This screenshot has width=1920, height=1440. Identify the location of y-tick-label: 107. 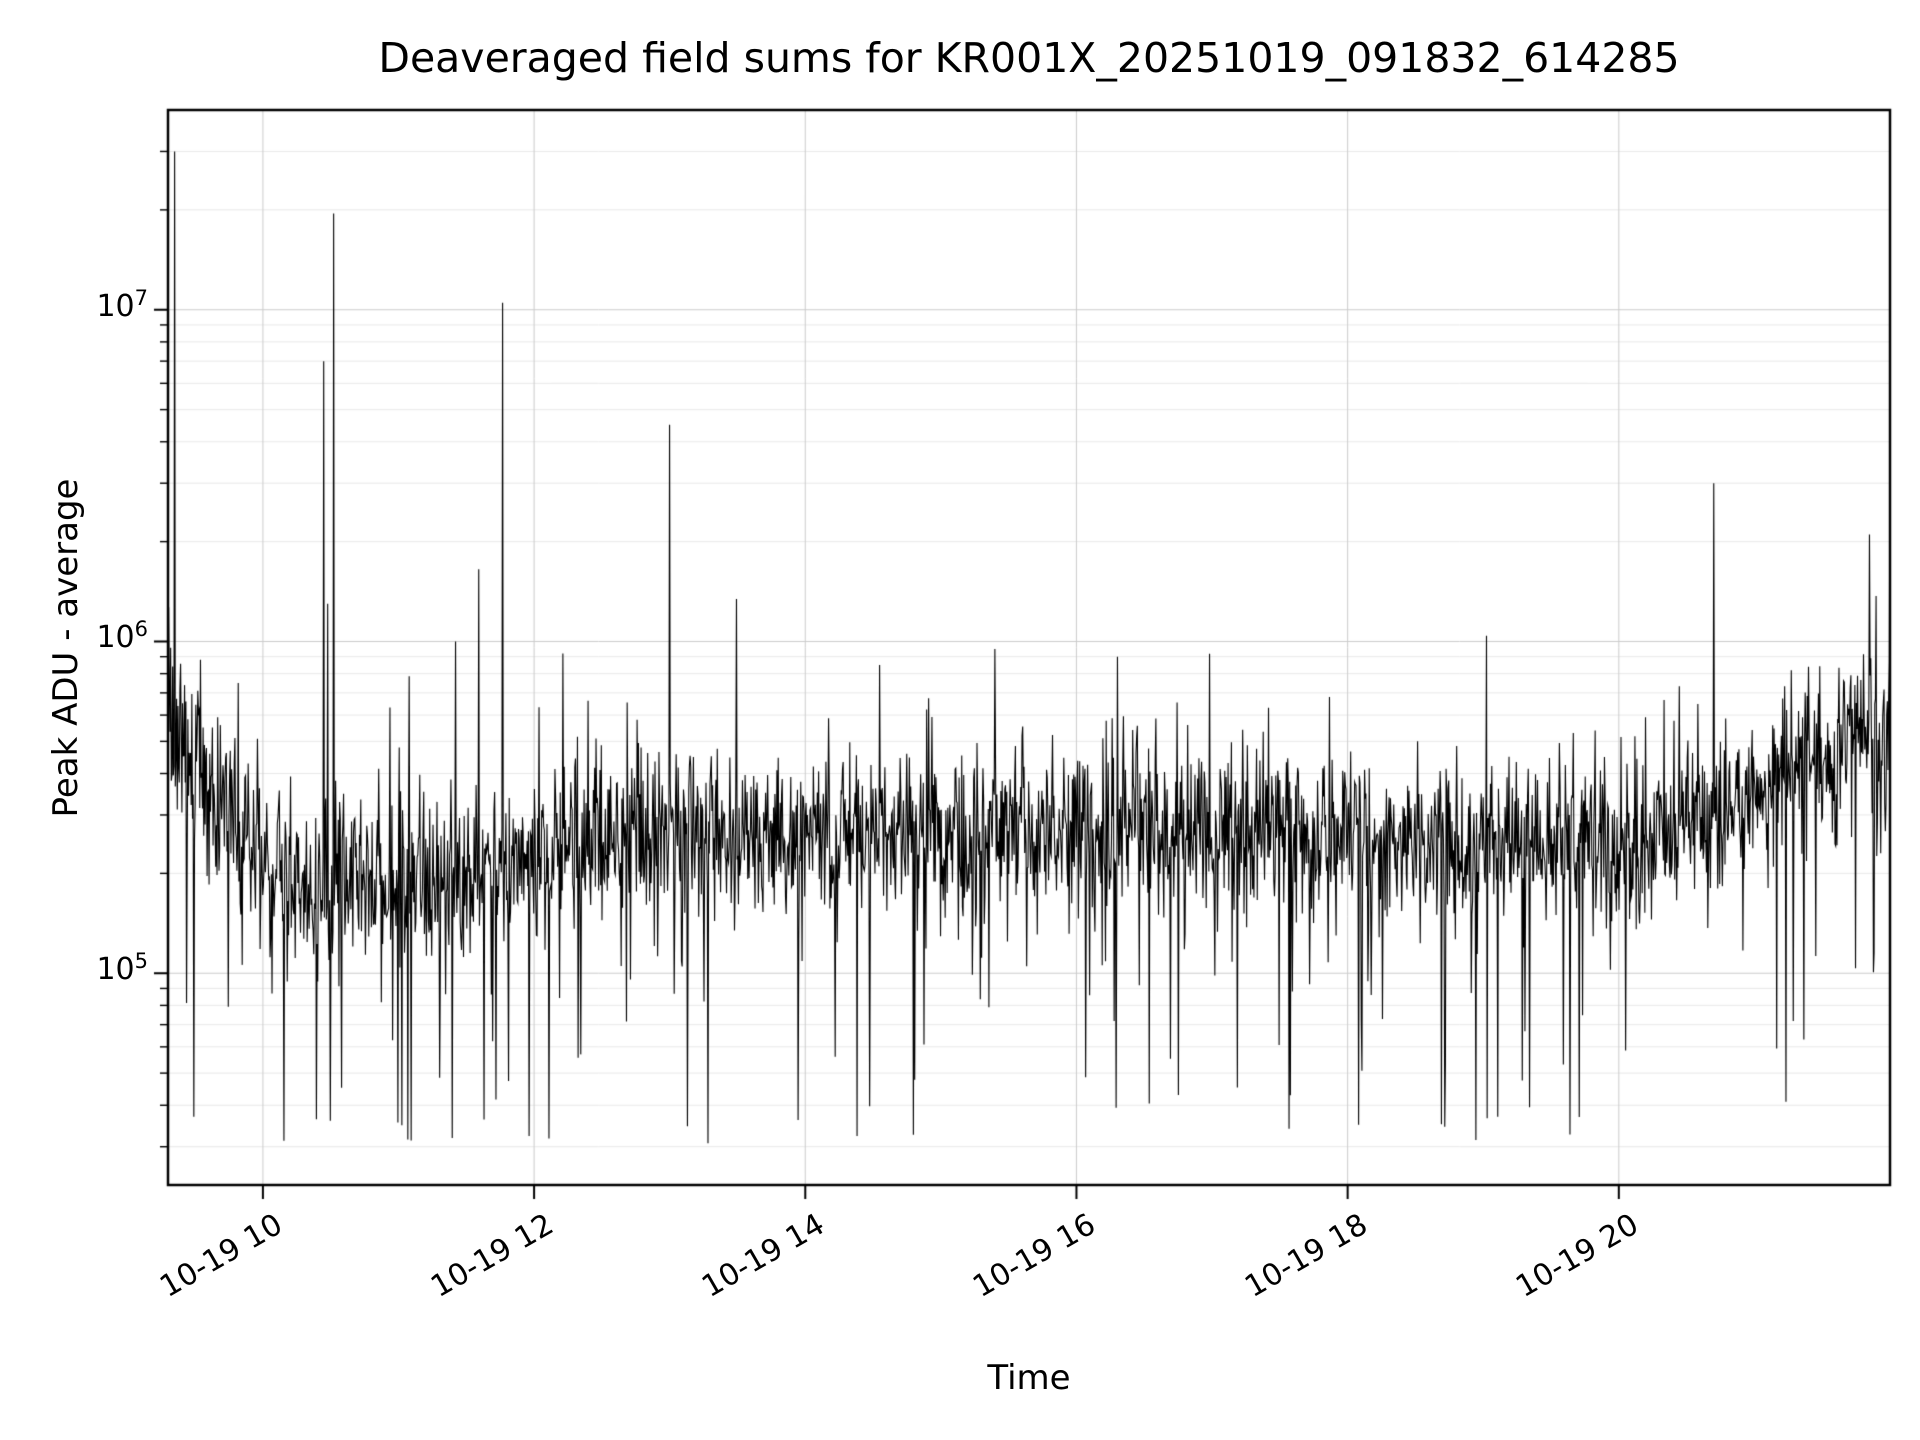
(122, 304).